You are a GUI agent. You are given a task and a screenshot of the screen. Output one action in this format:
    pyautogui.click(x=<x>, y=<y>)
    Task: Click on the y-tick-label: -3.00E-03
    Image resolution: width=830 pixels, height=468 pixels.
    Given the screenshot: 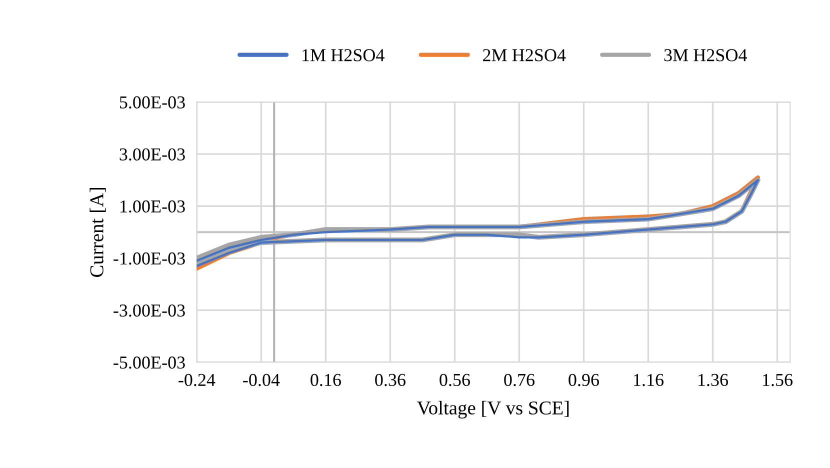 What is the action you would take?
    pyautogui.click(x=149, y=310)
    